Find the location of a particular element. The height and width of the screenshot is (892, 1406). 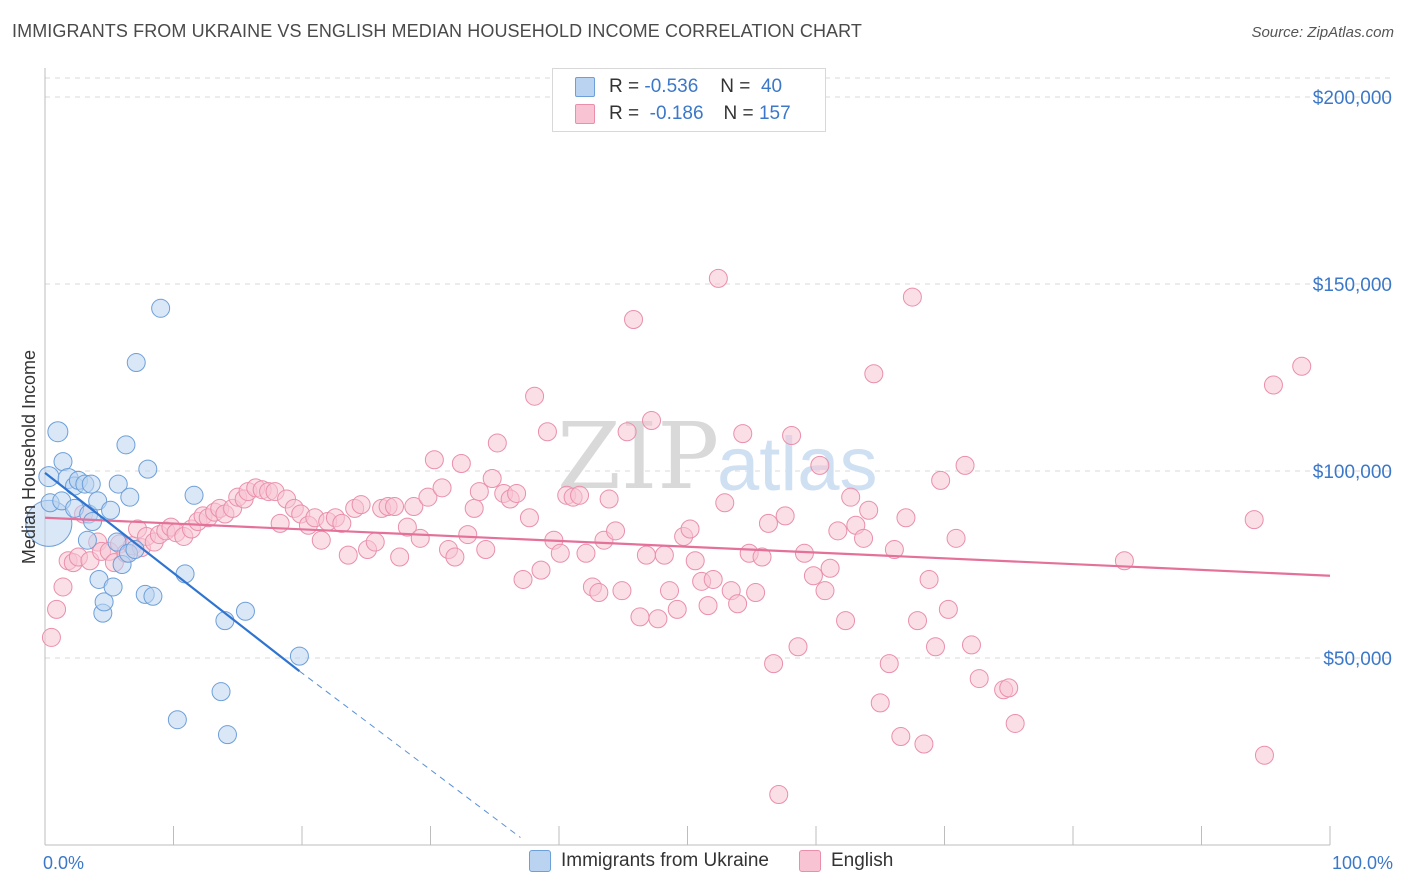

legend-swatch-pink is located at coordinates (810, 861).